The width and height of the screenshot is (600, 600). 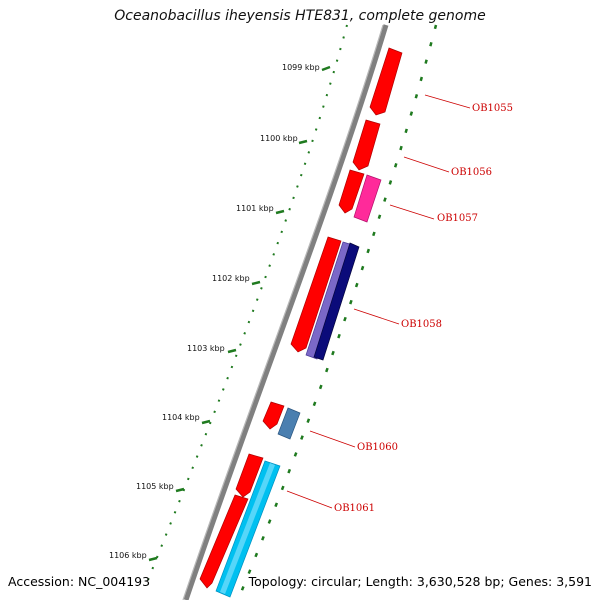 What do you see at coordinates (457, 218) in the screenshot?
I see `gene-label: OB1057` at bounding box center [457, 218].